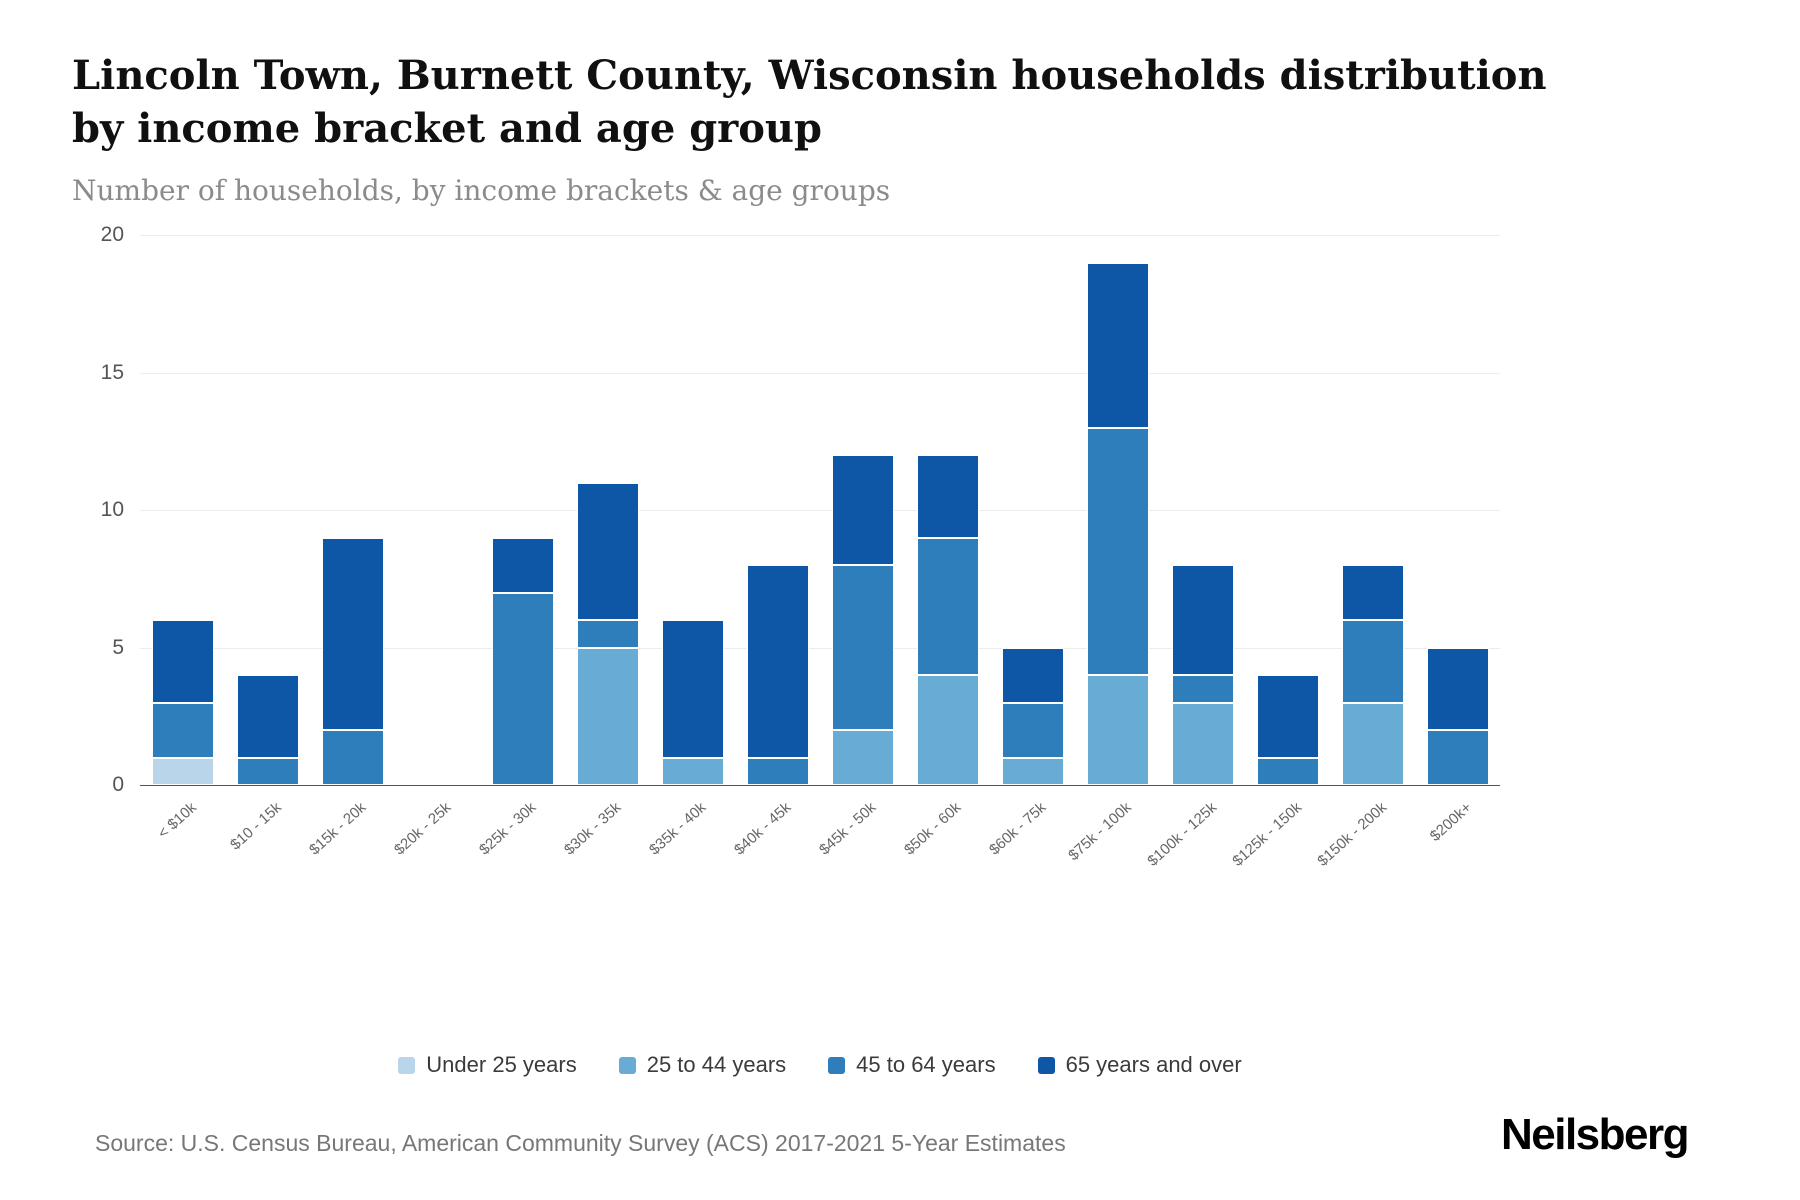 The width and height of the screenshot is (1800, 1200). Describe the element at coordinates (763, 829) in the screenshot. I see `x-axis-tick-label: $40k - 45k` at that location.